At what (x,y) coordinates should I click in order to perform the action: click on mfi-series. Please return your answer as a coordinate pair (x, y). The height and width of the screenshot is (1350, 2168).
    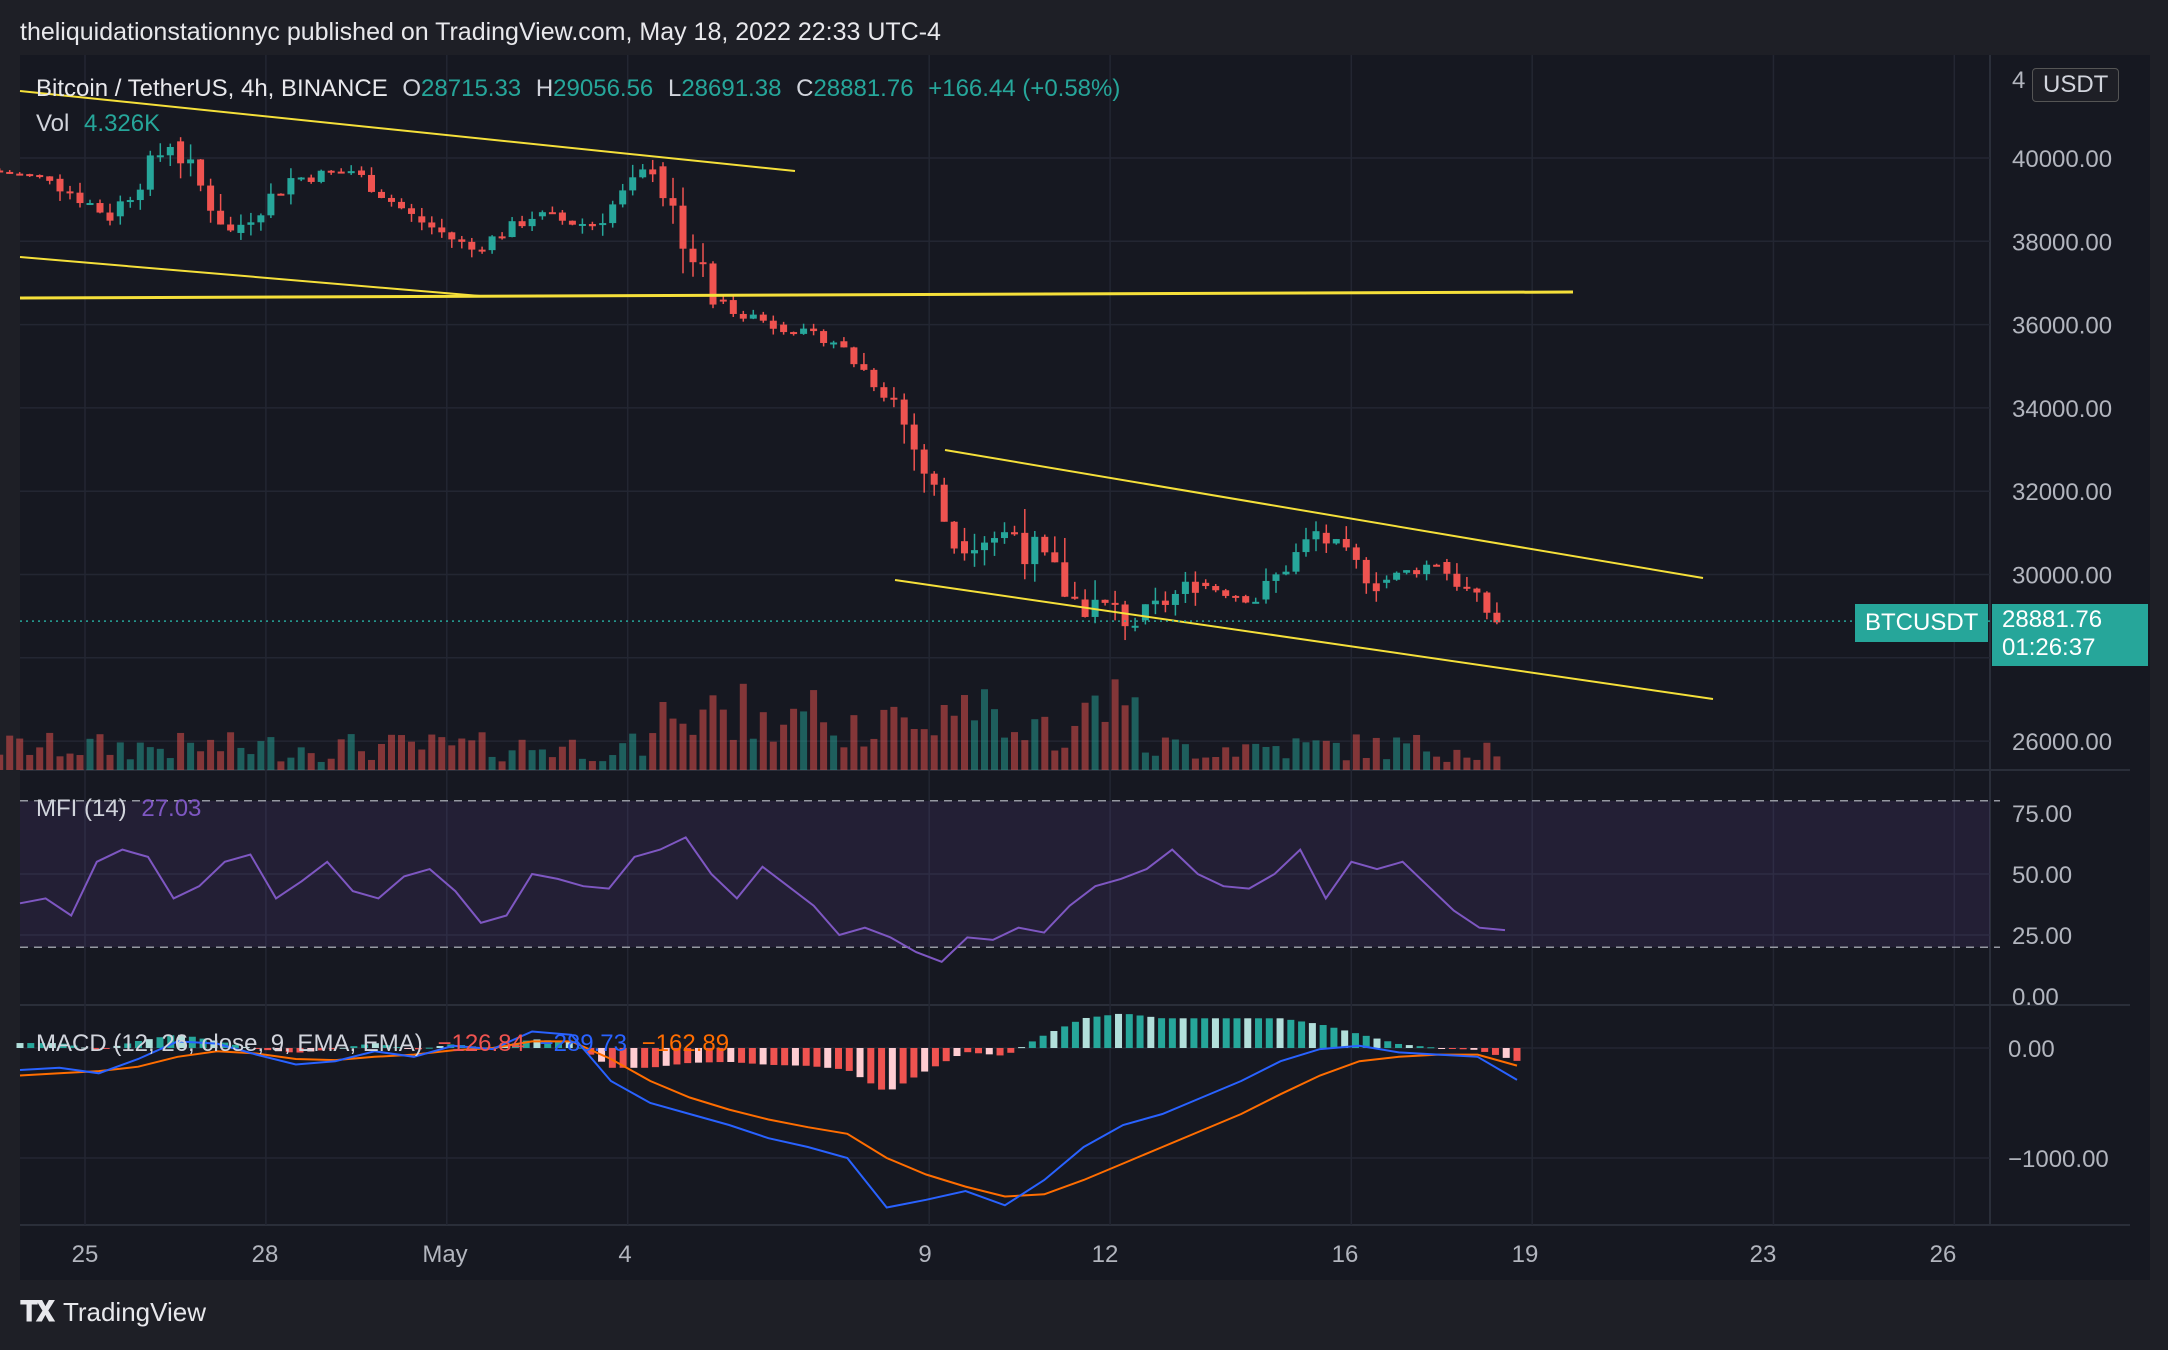
    Looking at the image, I should click on (762, 899).